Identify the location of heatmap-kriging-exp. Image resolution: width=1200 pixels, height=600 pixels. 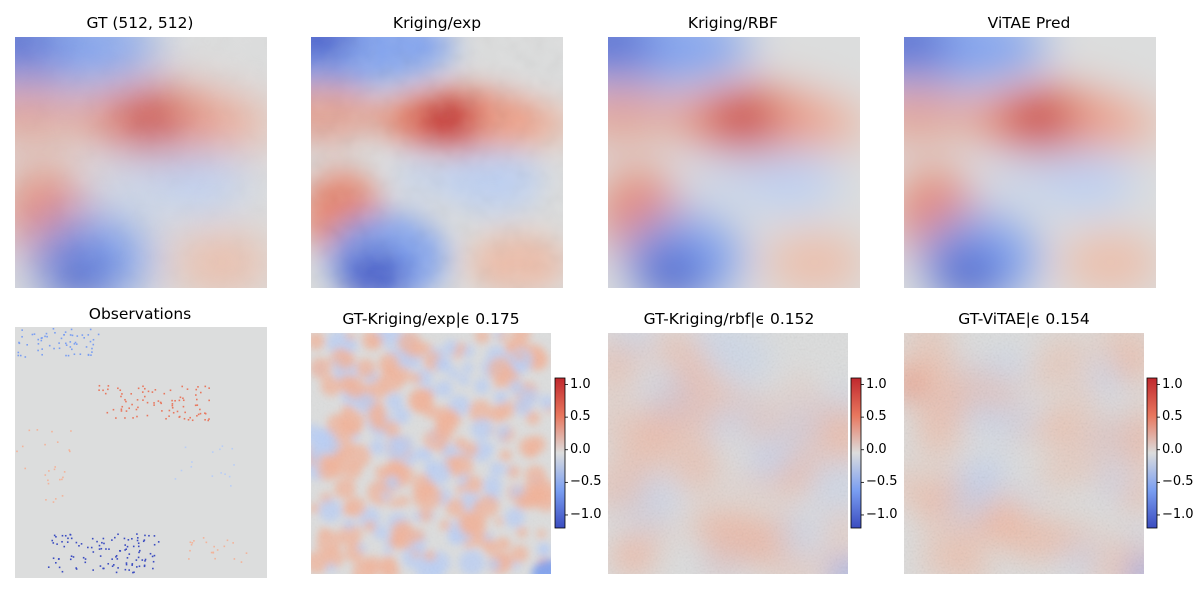
(437, 162).